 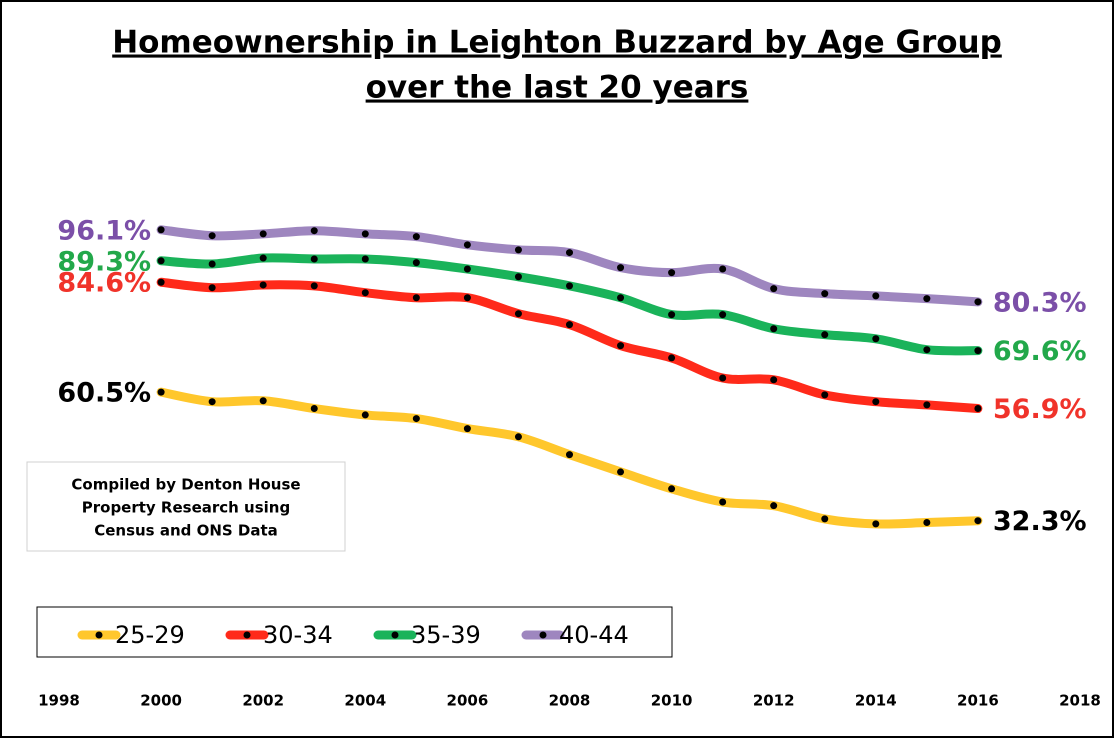 I want to click on legend-label: 25-29, so click(x=150, y=635).